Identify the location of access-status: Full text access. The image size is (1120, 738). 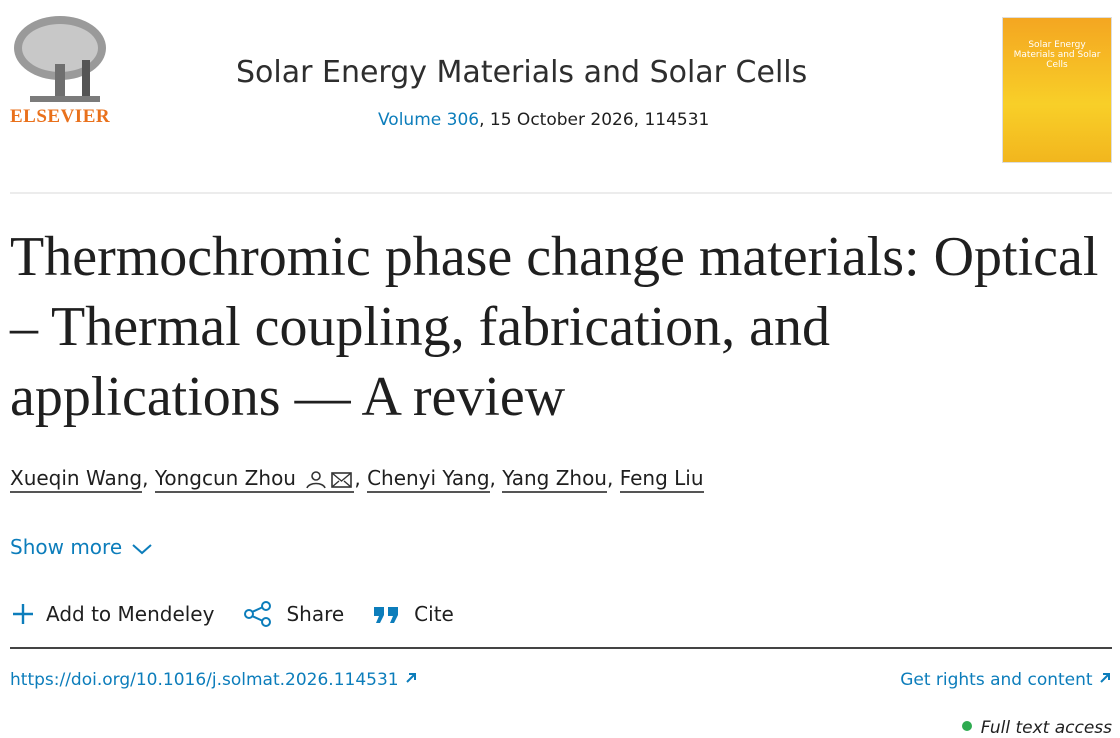
(1035, 728).